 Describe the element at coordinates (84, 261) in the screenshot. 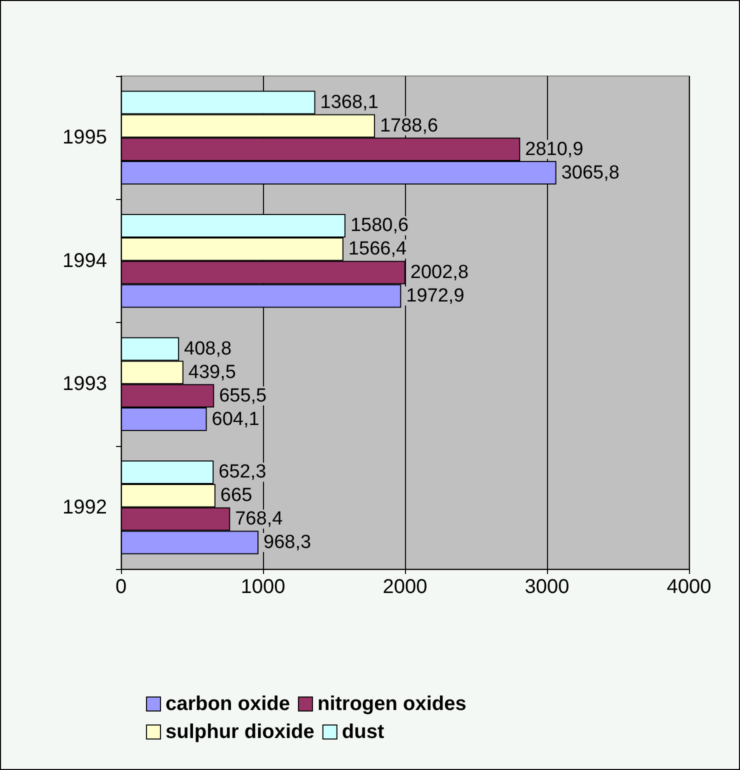

I see `y-tick-label: 1994` at that location.